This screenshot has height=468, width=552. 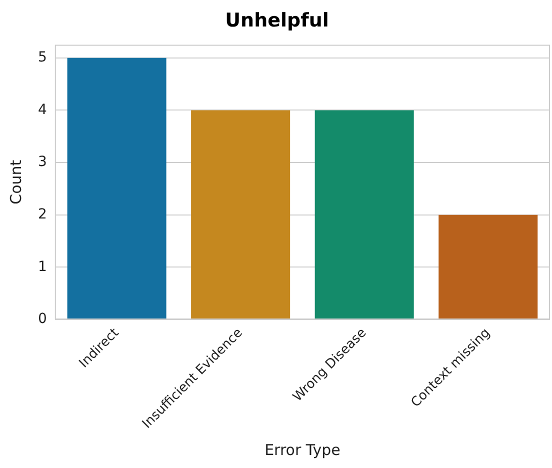 What do you see at coordinates (302, 449) in the screenshot?
I see `x-axis-title: Error Type` at bounding box center [302, 449].